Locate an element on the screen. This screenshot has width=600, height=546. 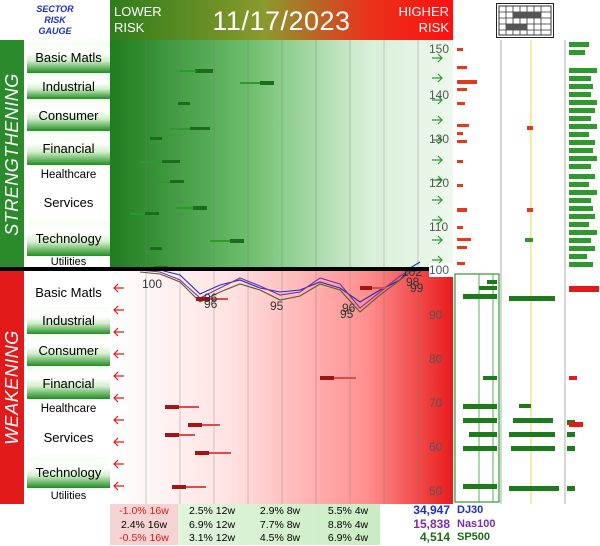
footer-cell: 2.4% 16w is located at coordinates (144, 525).